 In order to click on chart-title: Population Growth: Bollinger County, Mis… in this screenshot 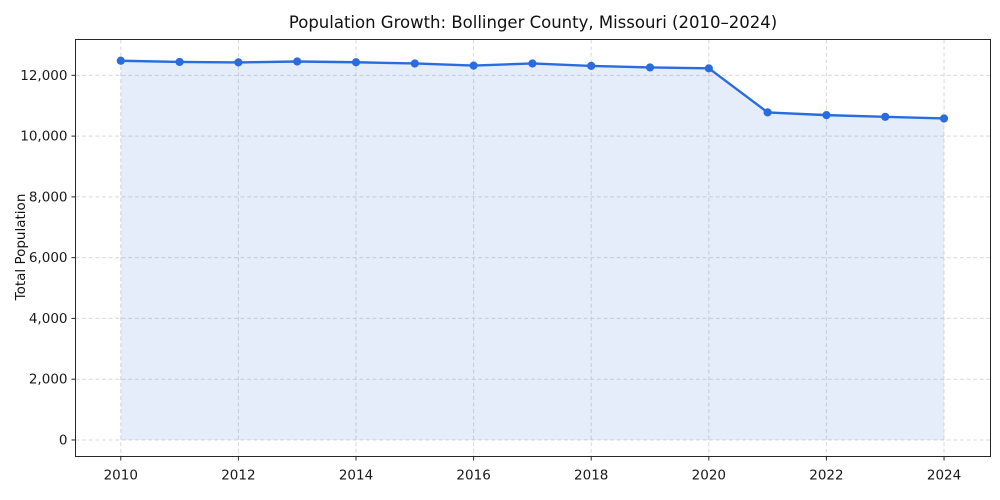, I will do `click(533, 22)`.